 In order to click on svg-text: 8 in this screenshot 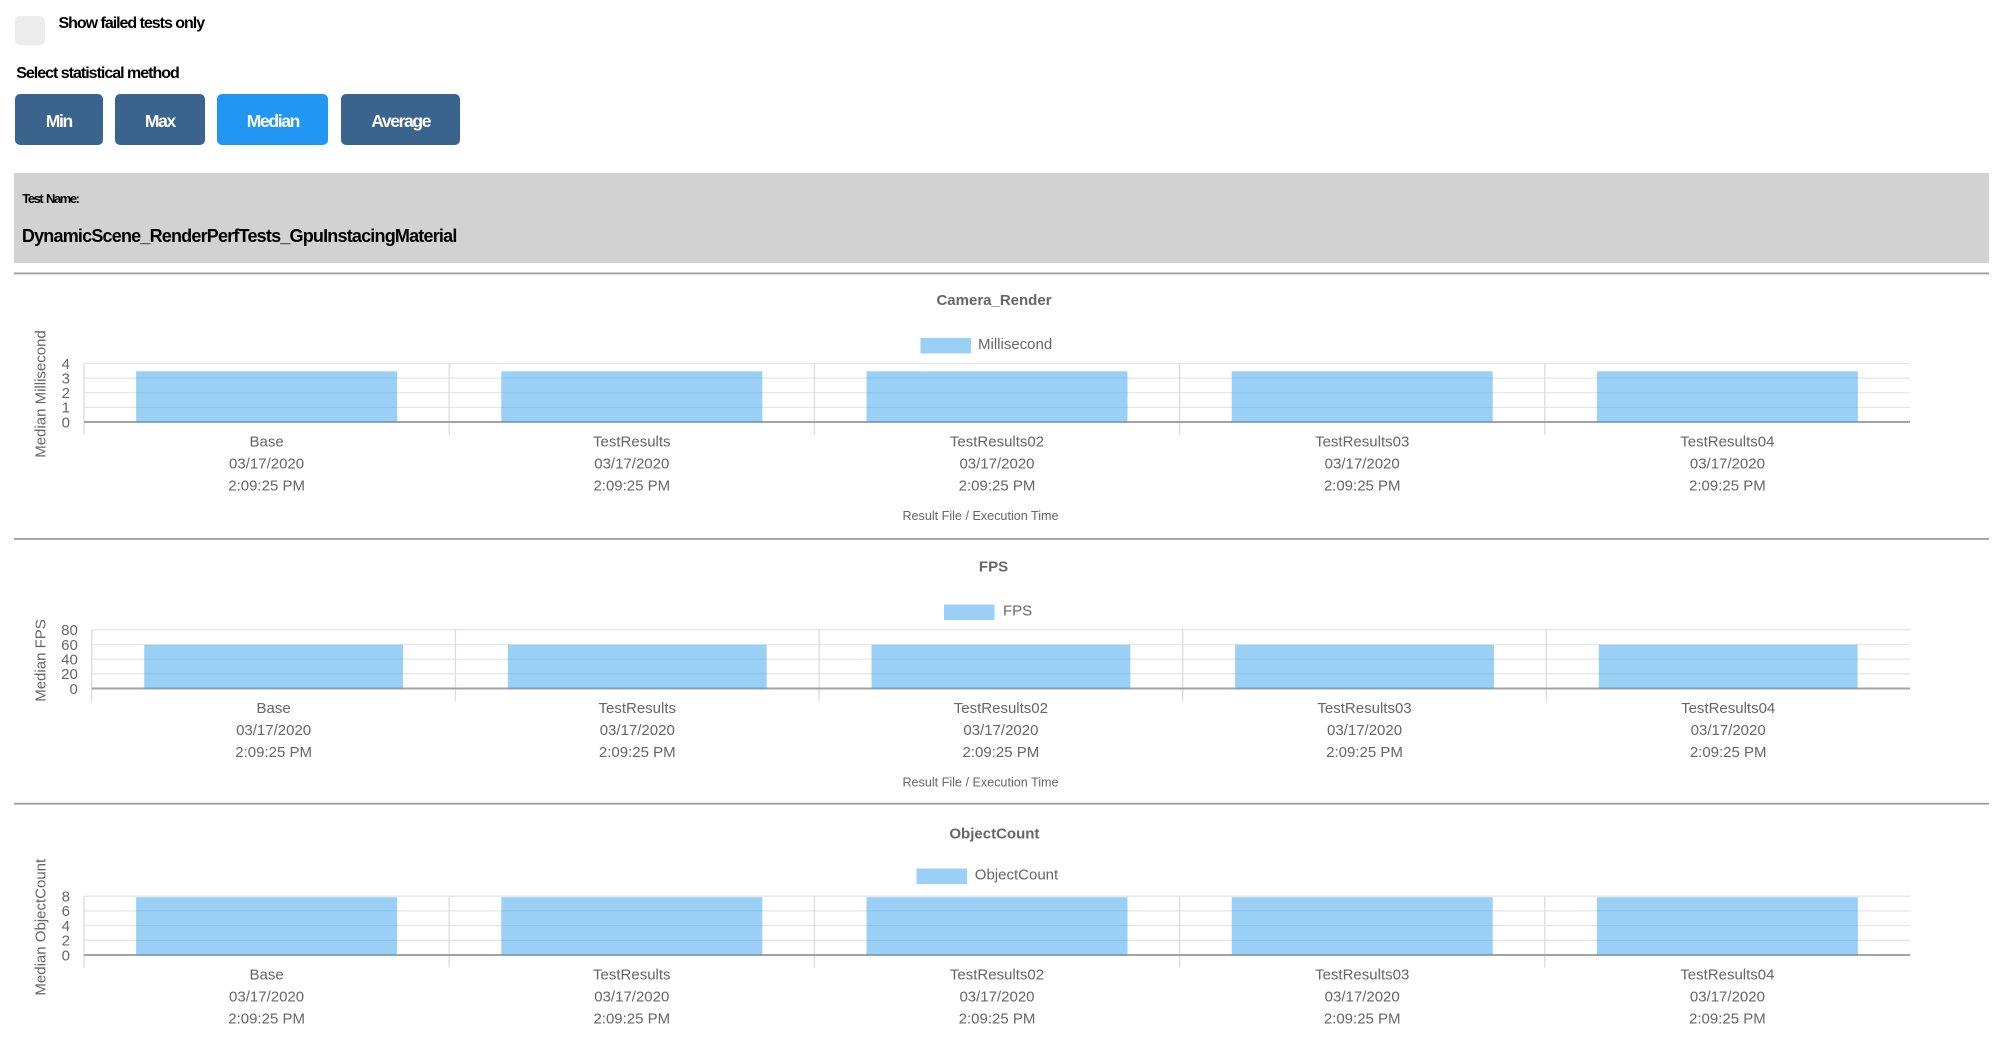, I will do `click(66, 897)`.